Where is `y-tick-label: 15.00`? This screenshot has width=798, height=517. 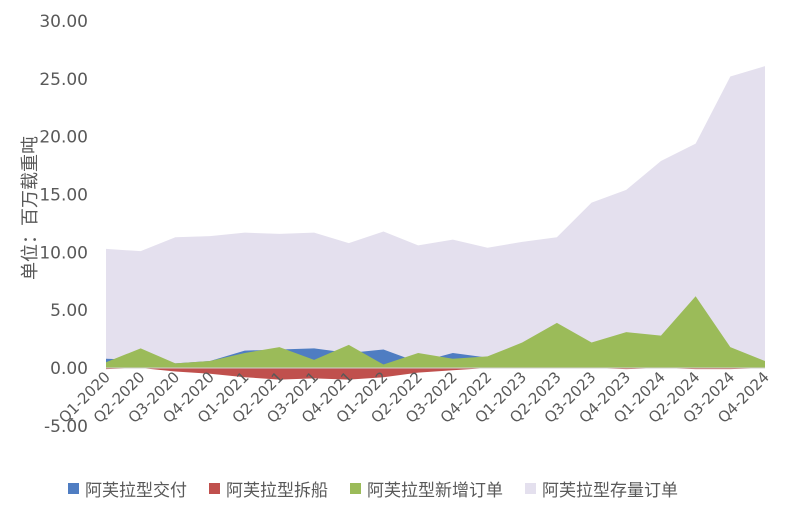
y-tick-label: 15.00 is located at coordinates (63, 196).